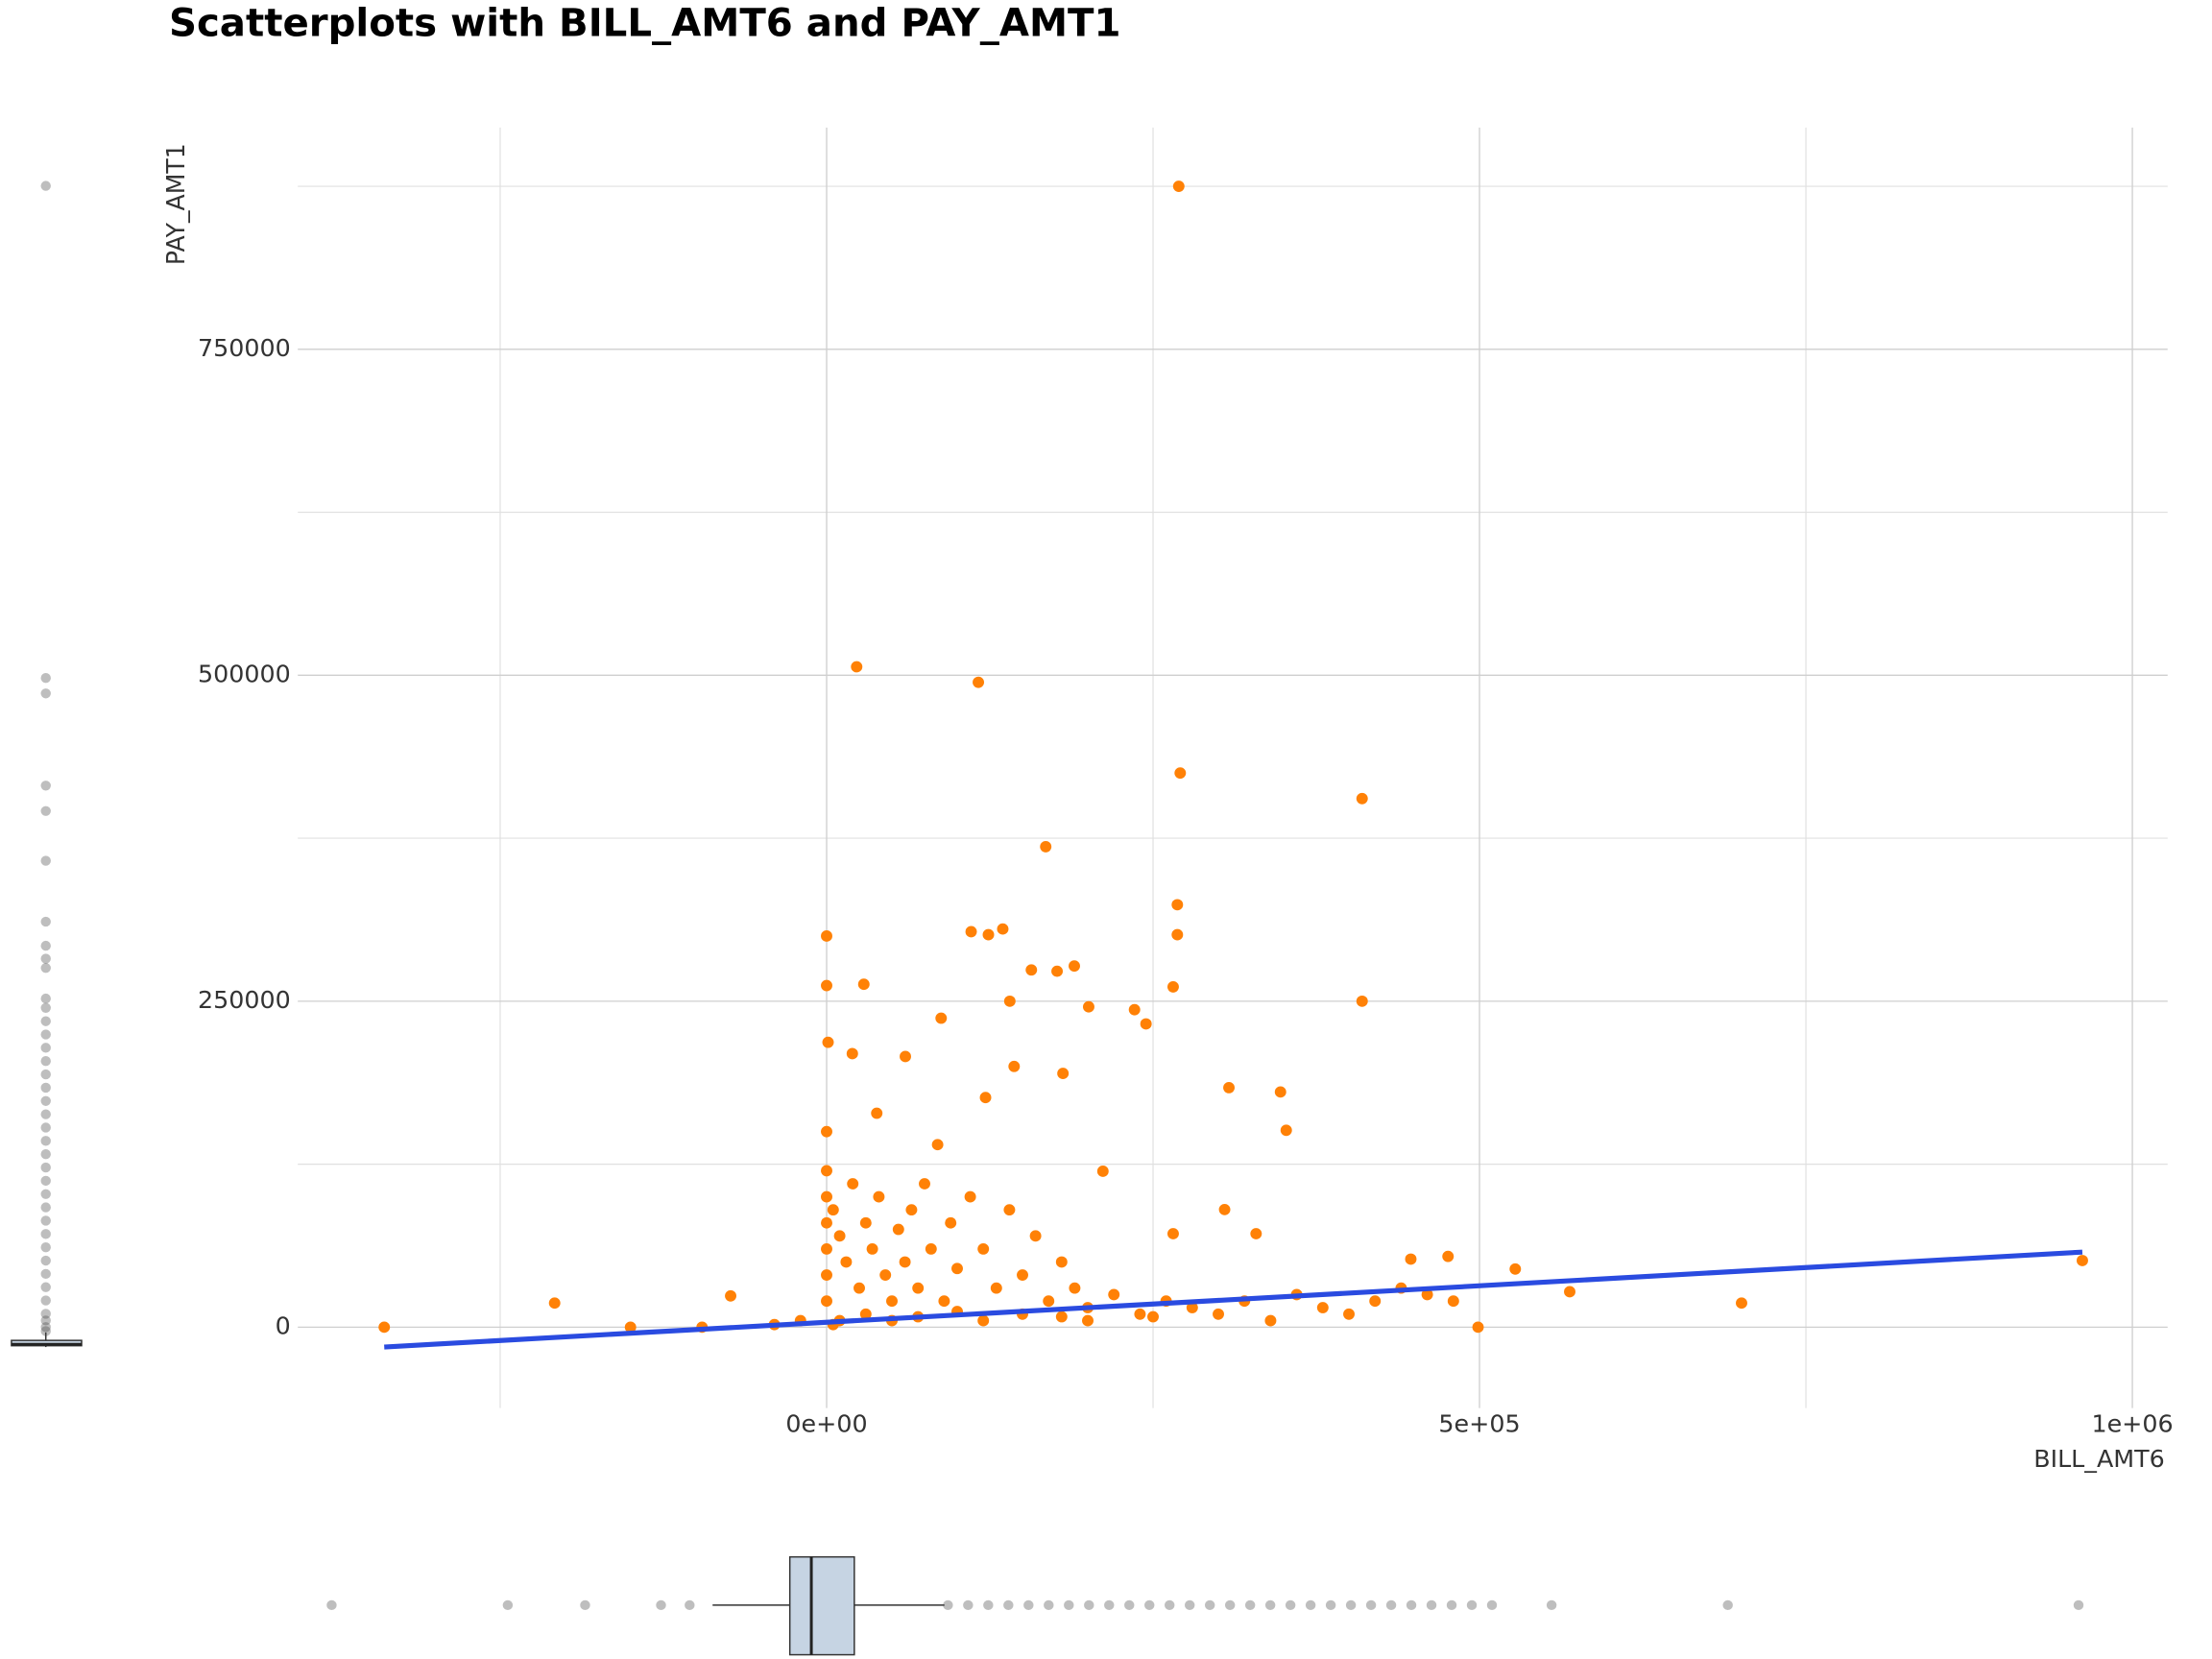  What do you see at coordinates (244, 1000) in the screenshot?
I see `y-tick-label: 250000` at bounding box center [244, 1000].